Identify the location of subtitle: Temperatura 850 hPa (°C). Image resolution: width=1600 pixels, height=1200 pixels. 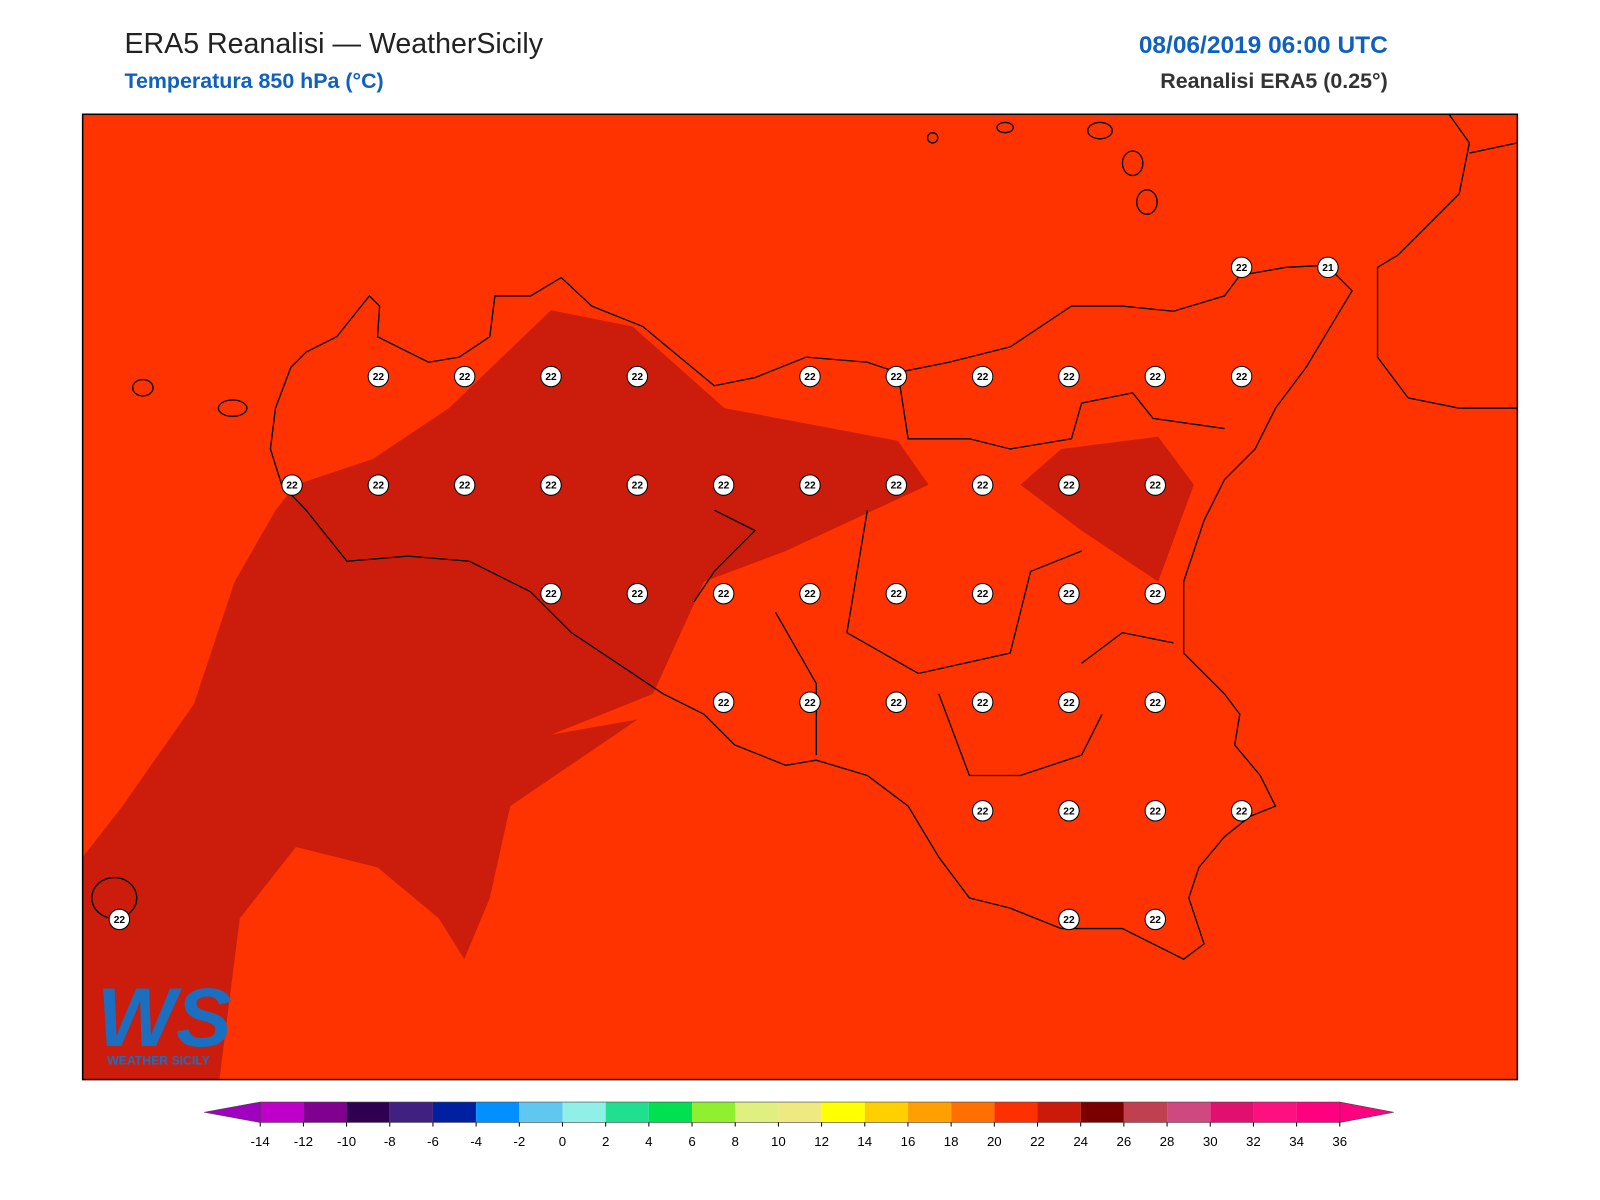
(253, 81).